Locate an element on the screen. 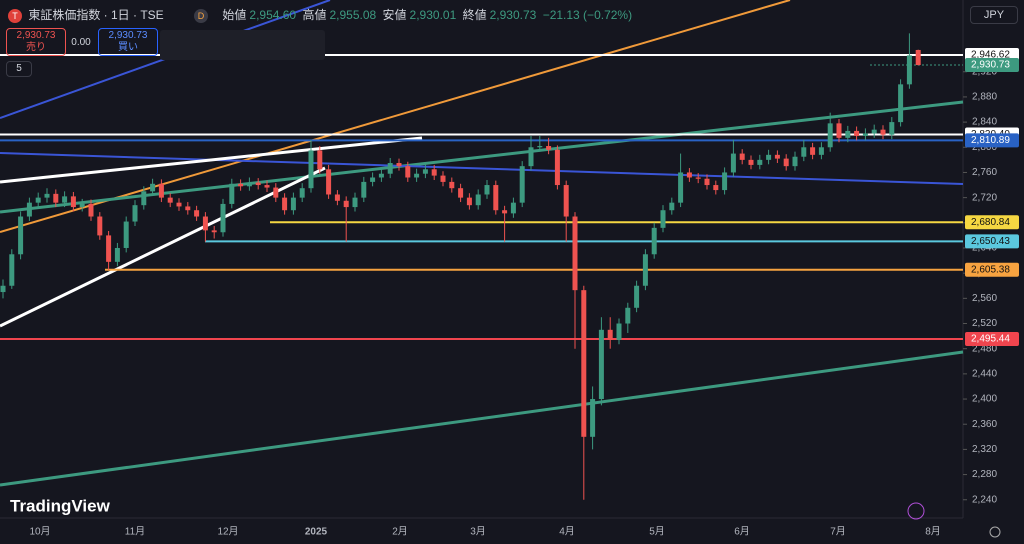  x-tick-label: 5月 is located at coordinates (657, 532).